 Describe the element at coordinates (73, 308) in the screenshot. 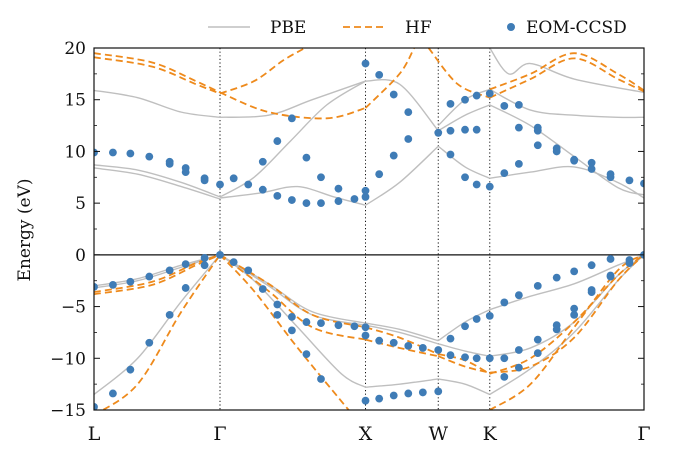

I see `y-tick-label: −5` at that location.